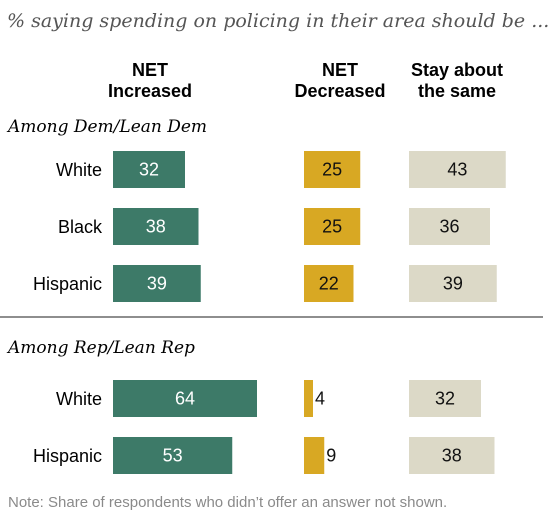 This screenshot has height=520, width=550. Describe the element at coordinates (308, 398) in the screenshot. I see `bar-decreased-g1-r0` at that location.